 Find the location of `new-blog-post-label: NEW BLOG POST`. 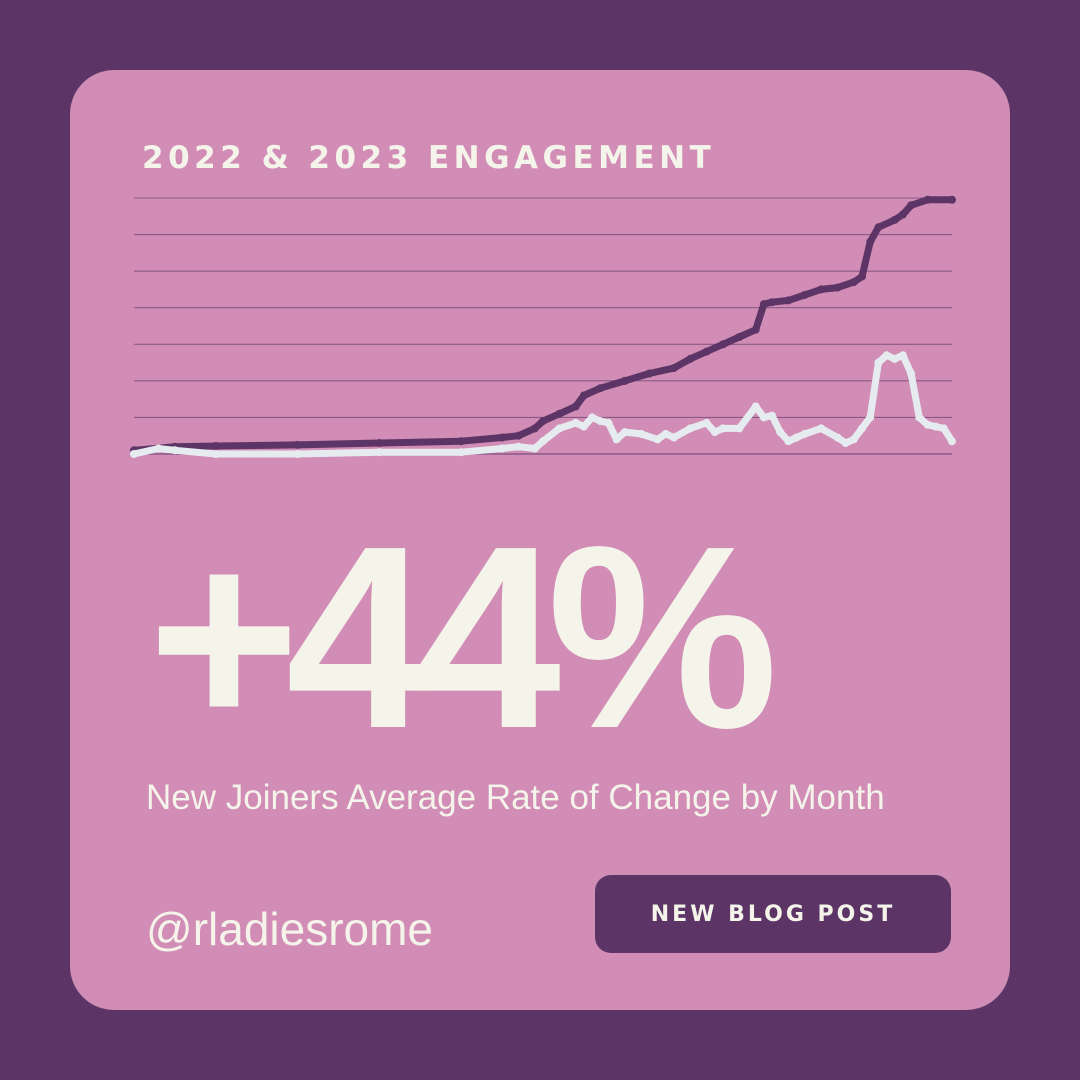

new-blog-post-label: NEW BLOG POST is located at coordinates (773, 914).